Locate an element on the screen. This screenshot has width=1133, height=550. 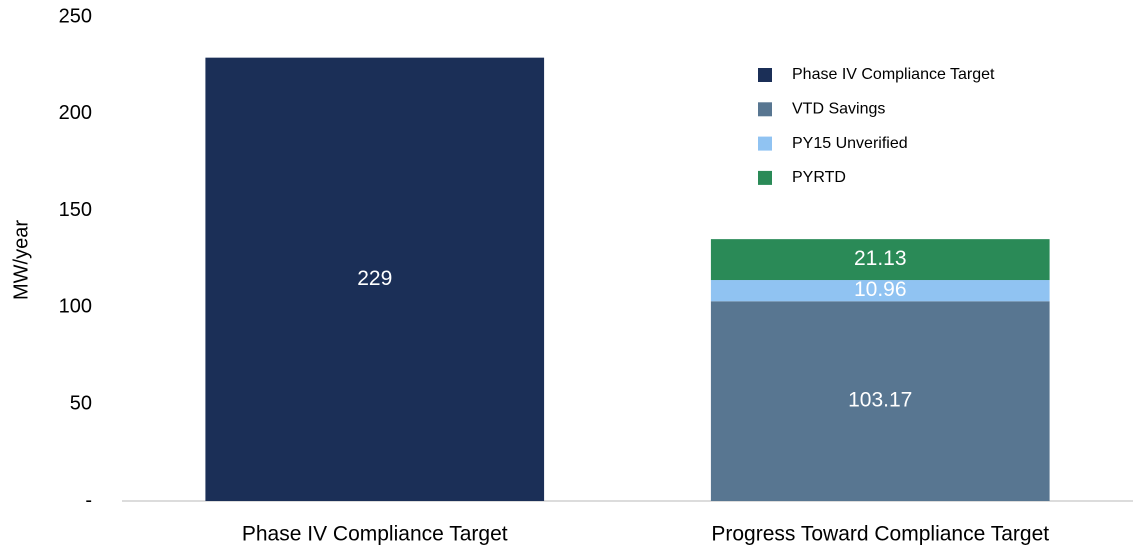
value-label: 103.17 is located at coordinates (880, 400).